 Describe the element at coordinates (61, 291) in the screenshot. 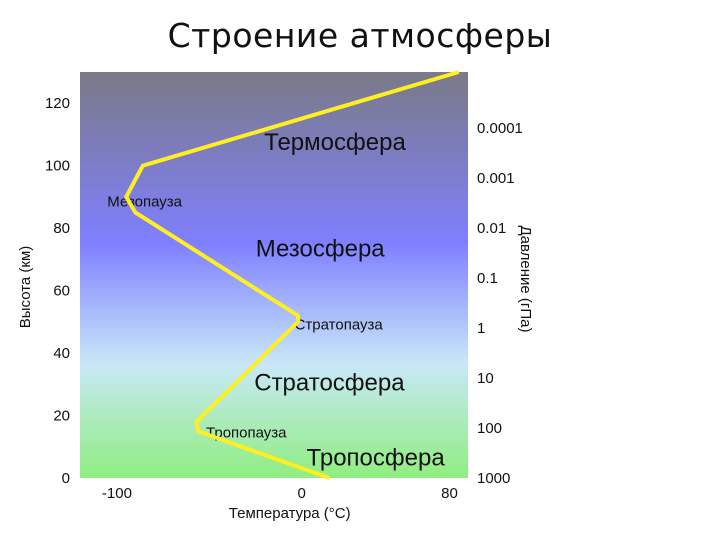

I see `y-tick-label: 60` at that location.